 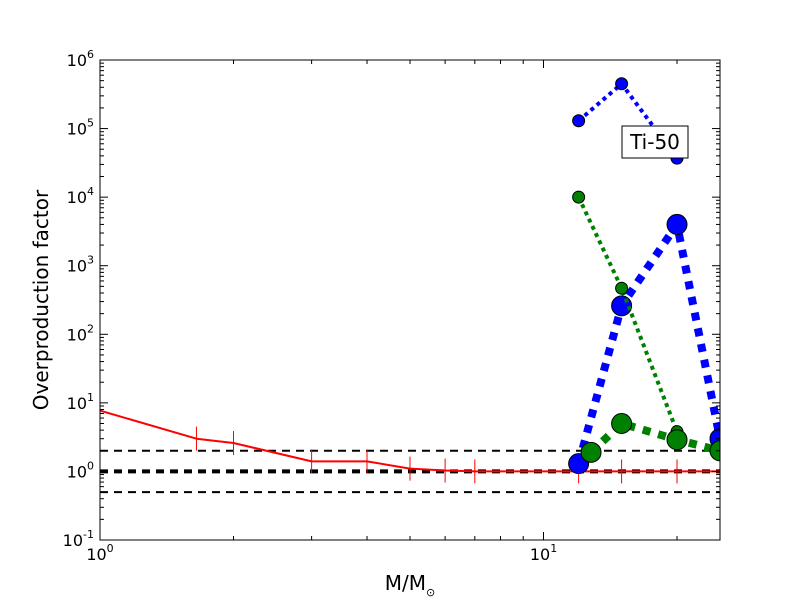 I want to click on series-2-line, so click(x=647, y=342).